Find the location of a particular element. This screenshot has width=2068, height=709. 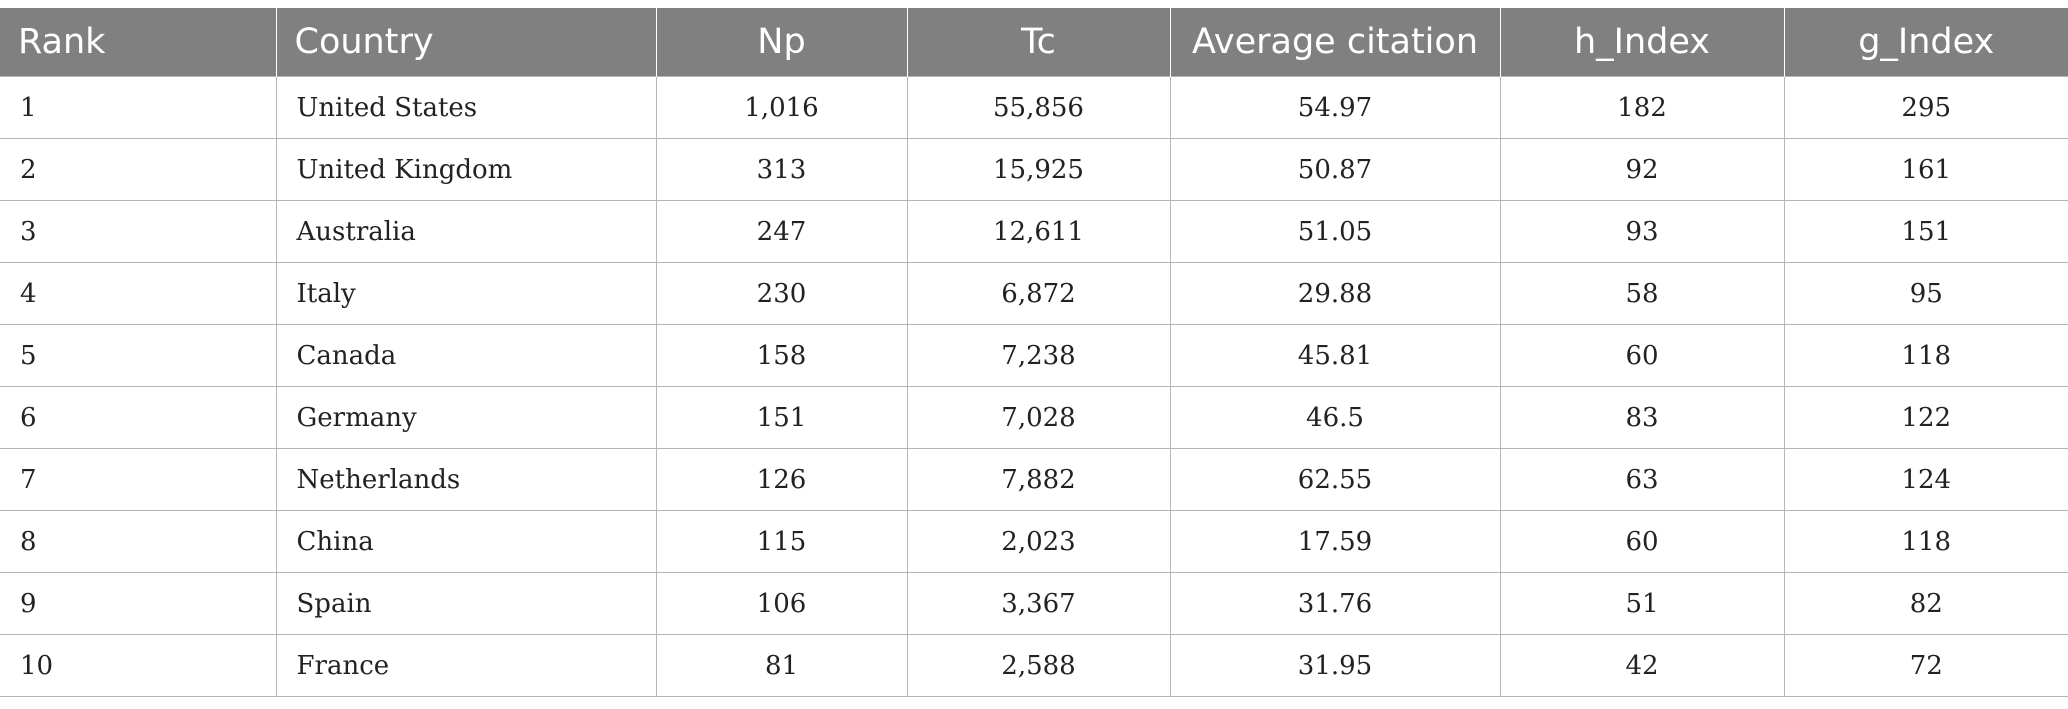

cell-average-citation: 31.76 is located at coordinates (1335, 603).